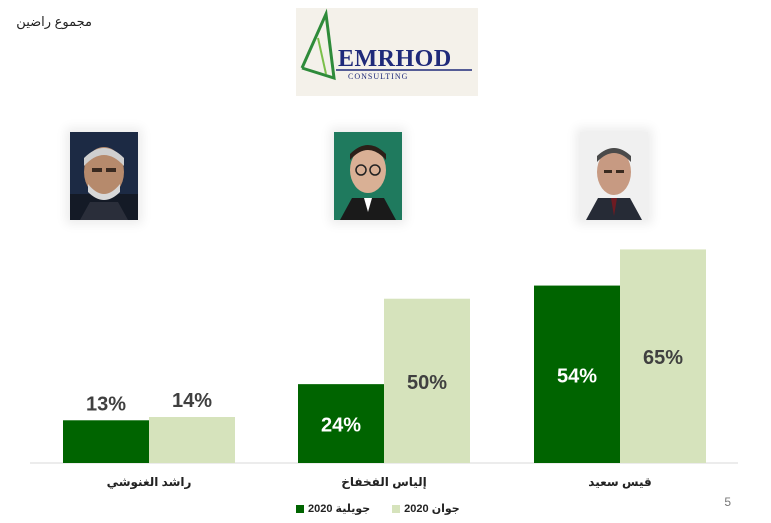  Describe the element at coordinates (432, 509) in the screenshot. I see `legend-label-june: جوان 2020` at that location.